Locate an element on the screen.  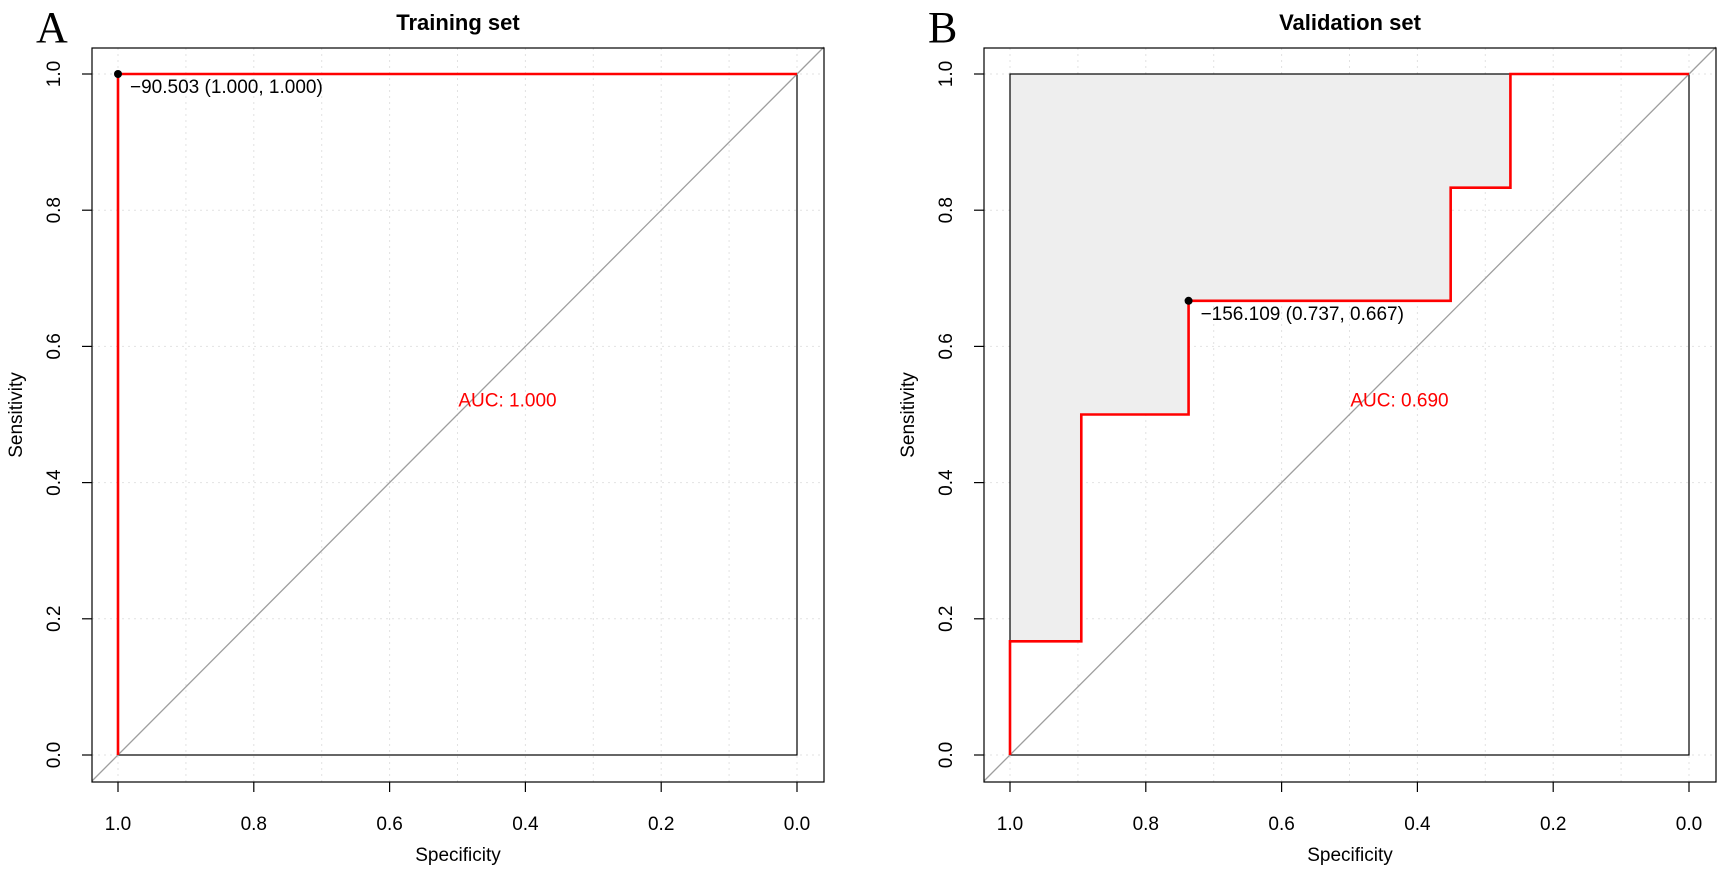
chart-title: Validation set is located at coordinates (1350, 22).